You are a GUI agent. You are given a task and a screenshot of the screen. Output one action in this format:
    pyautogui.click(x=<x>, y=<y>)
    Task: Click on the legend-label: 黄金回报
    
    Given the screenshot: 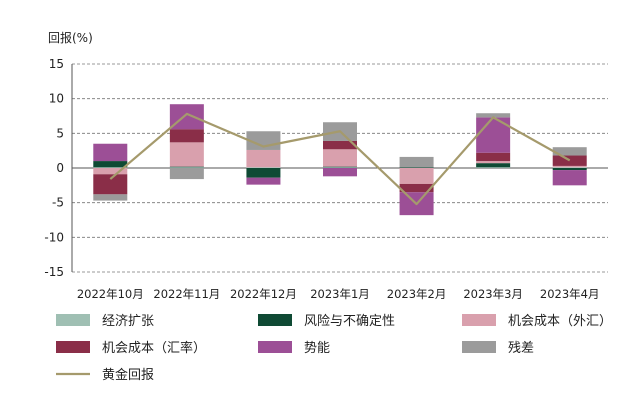 What is the action you would take?
    pyautogui.click(x=128, y=375)
    